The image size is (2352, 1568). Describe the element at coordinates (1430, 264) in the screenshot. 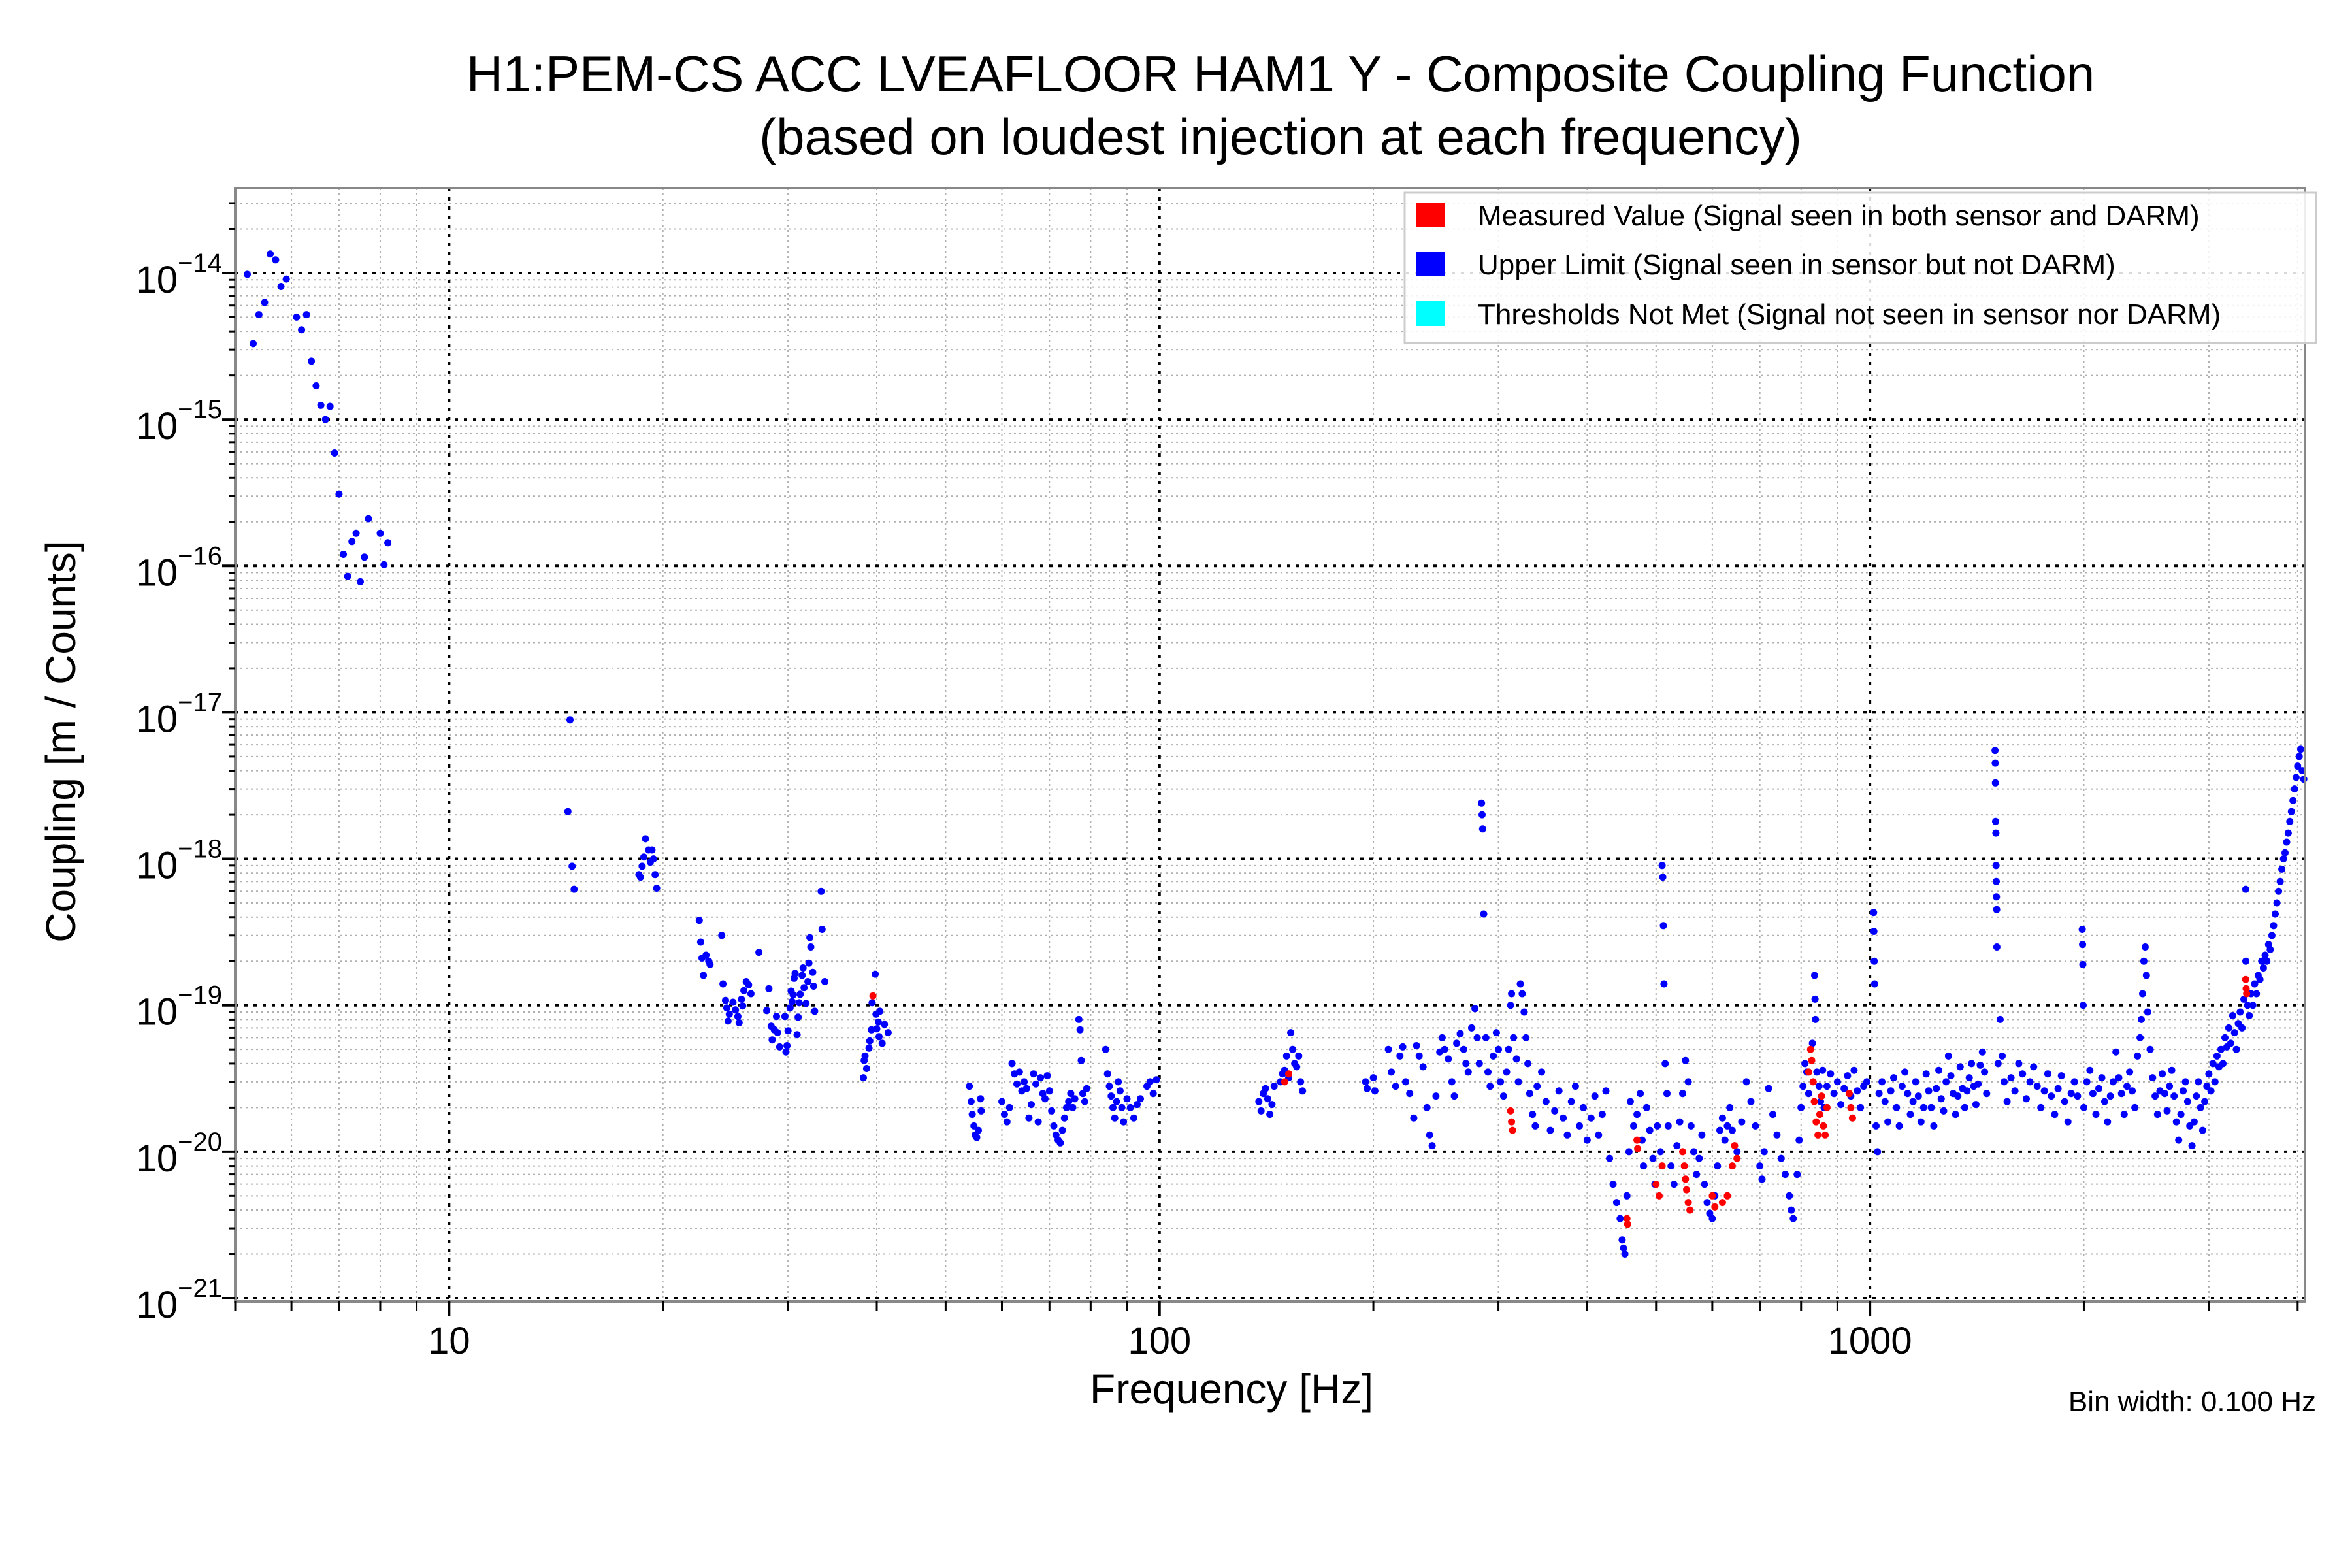

I see `legend-swatch-upper-limit` at that location.